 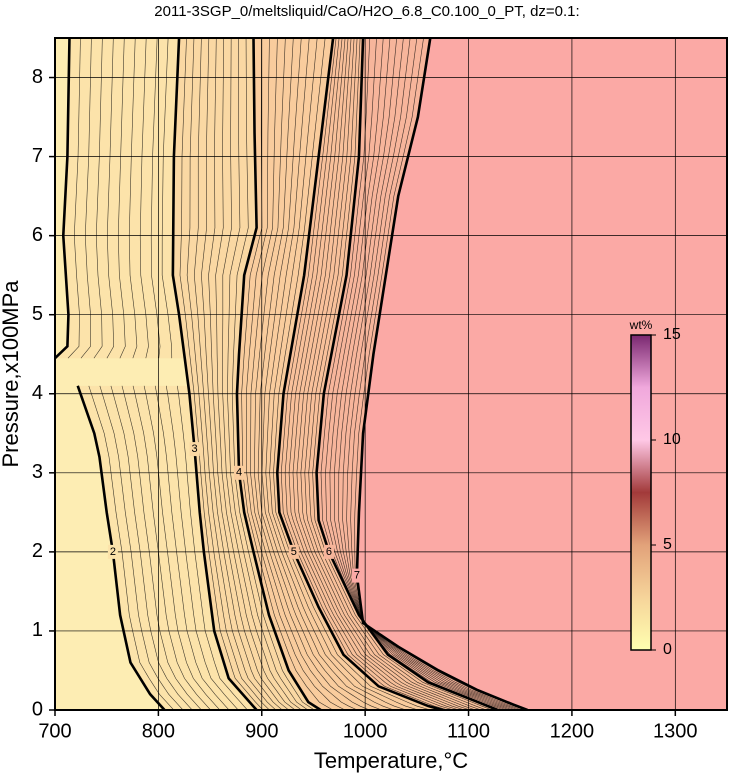 What do you see at coordinates (37, 472) in the screenshot?
I see `y-tick-label: 3` at bounding box center [37, 472].